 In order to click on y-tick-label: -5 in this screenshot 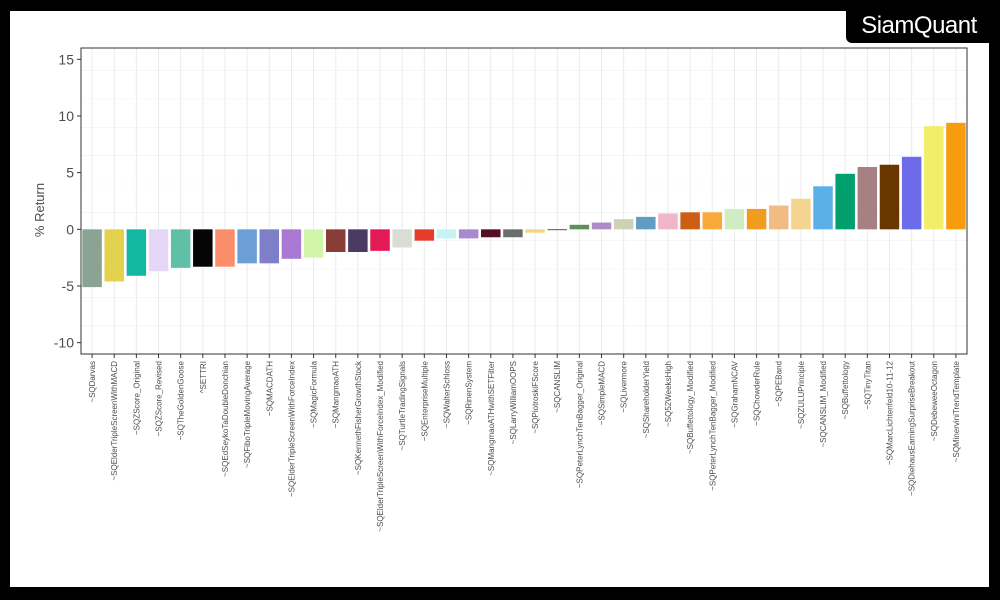, I will do `click(68, 286)`.